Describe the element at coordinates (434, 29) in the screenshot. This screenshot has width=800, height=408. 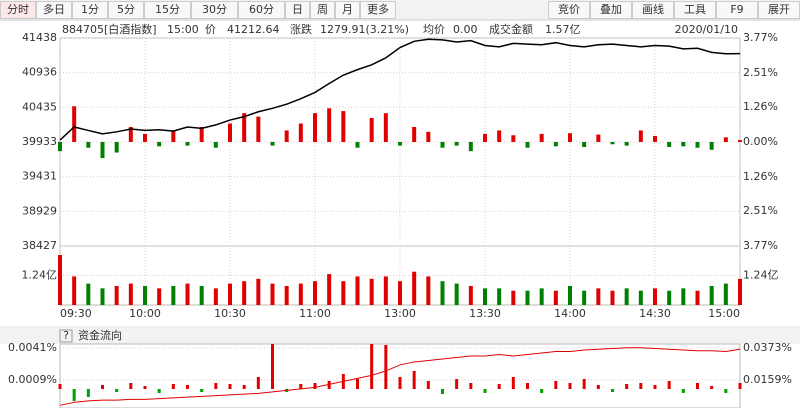
I see `avg-label: 均价` at that location.